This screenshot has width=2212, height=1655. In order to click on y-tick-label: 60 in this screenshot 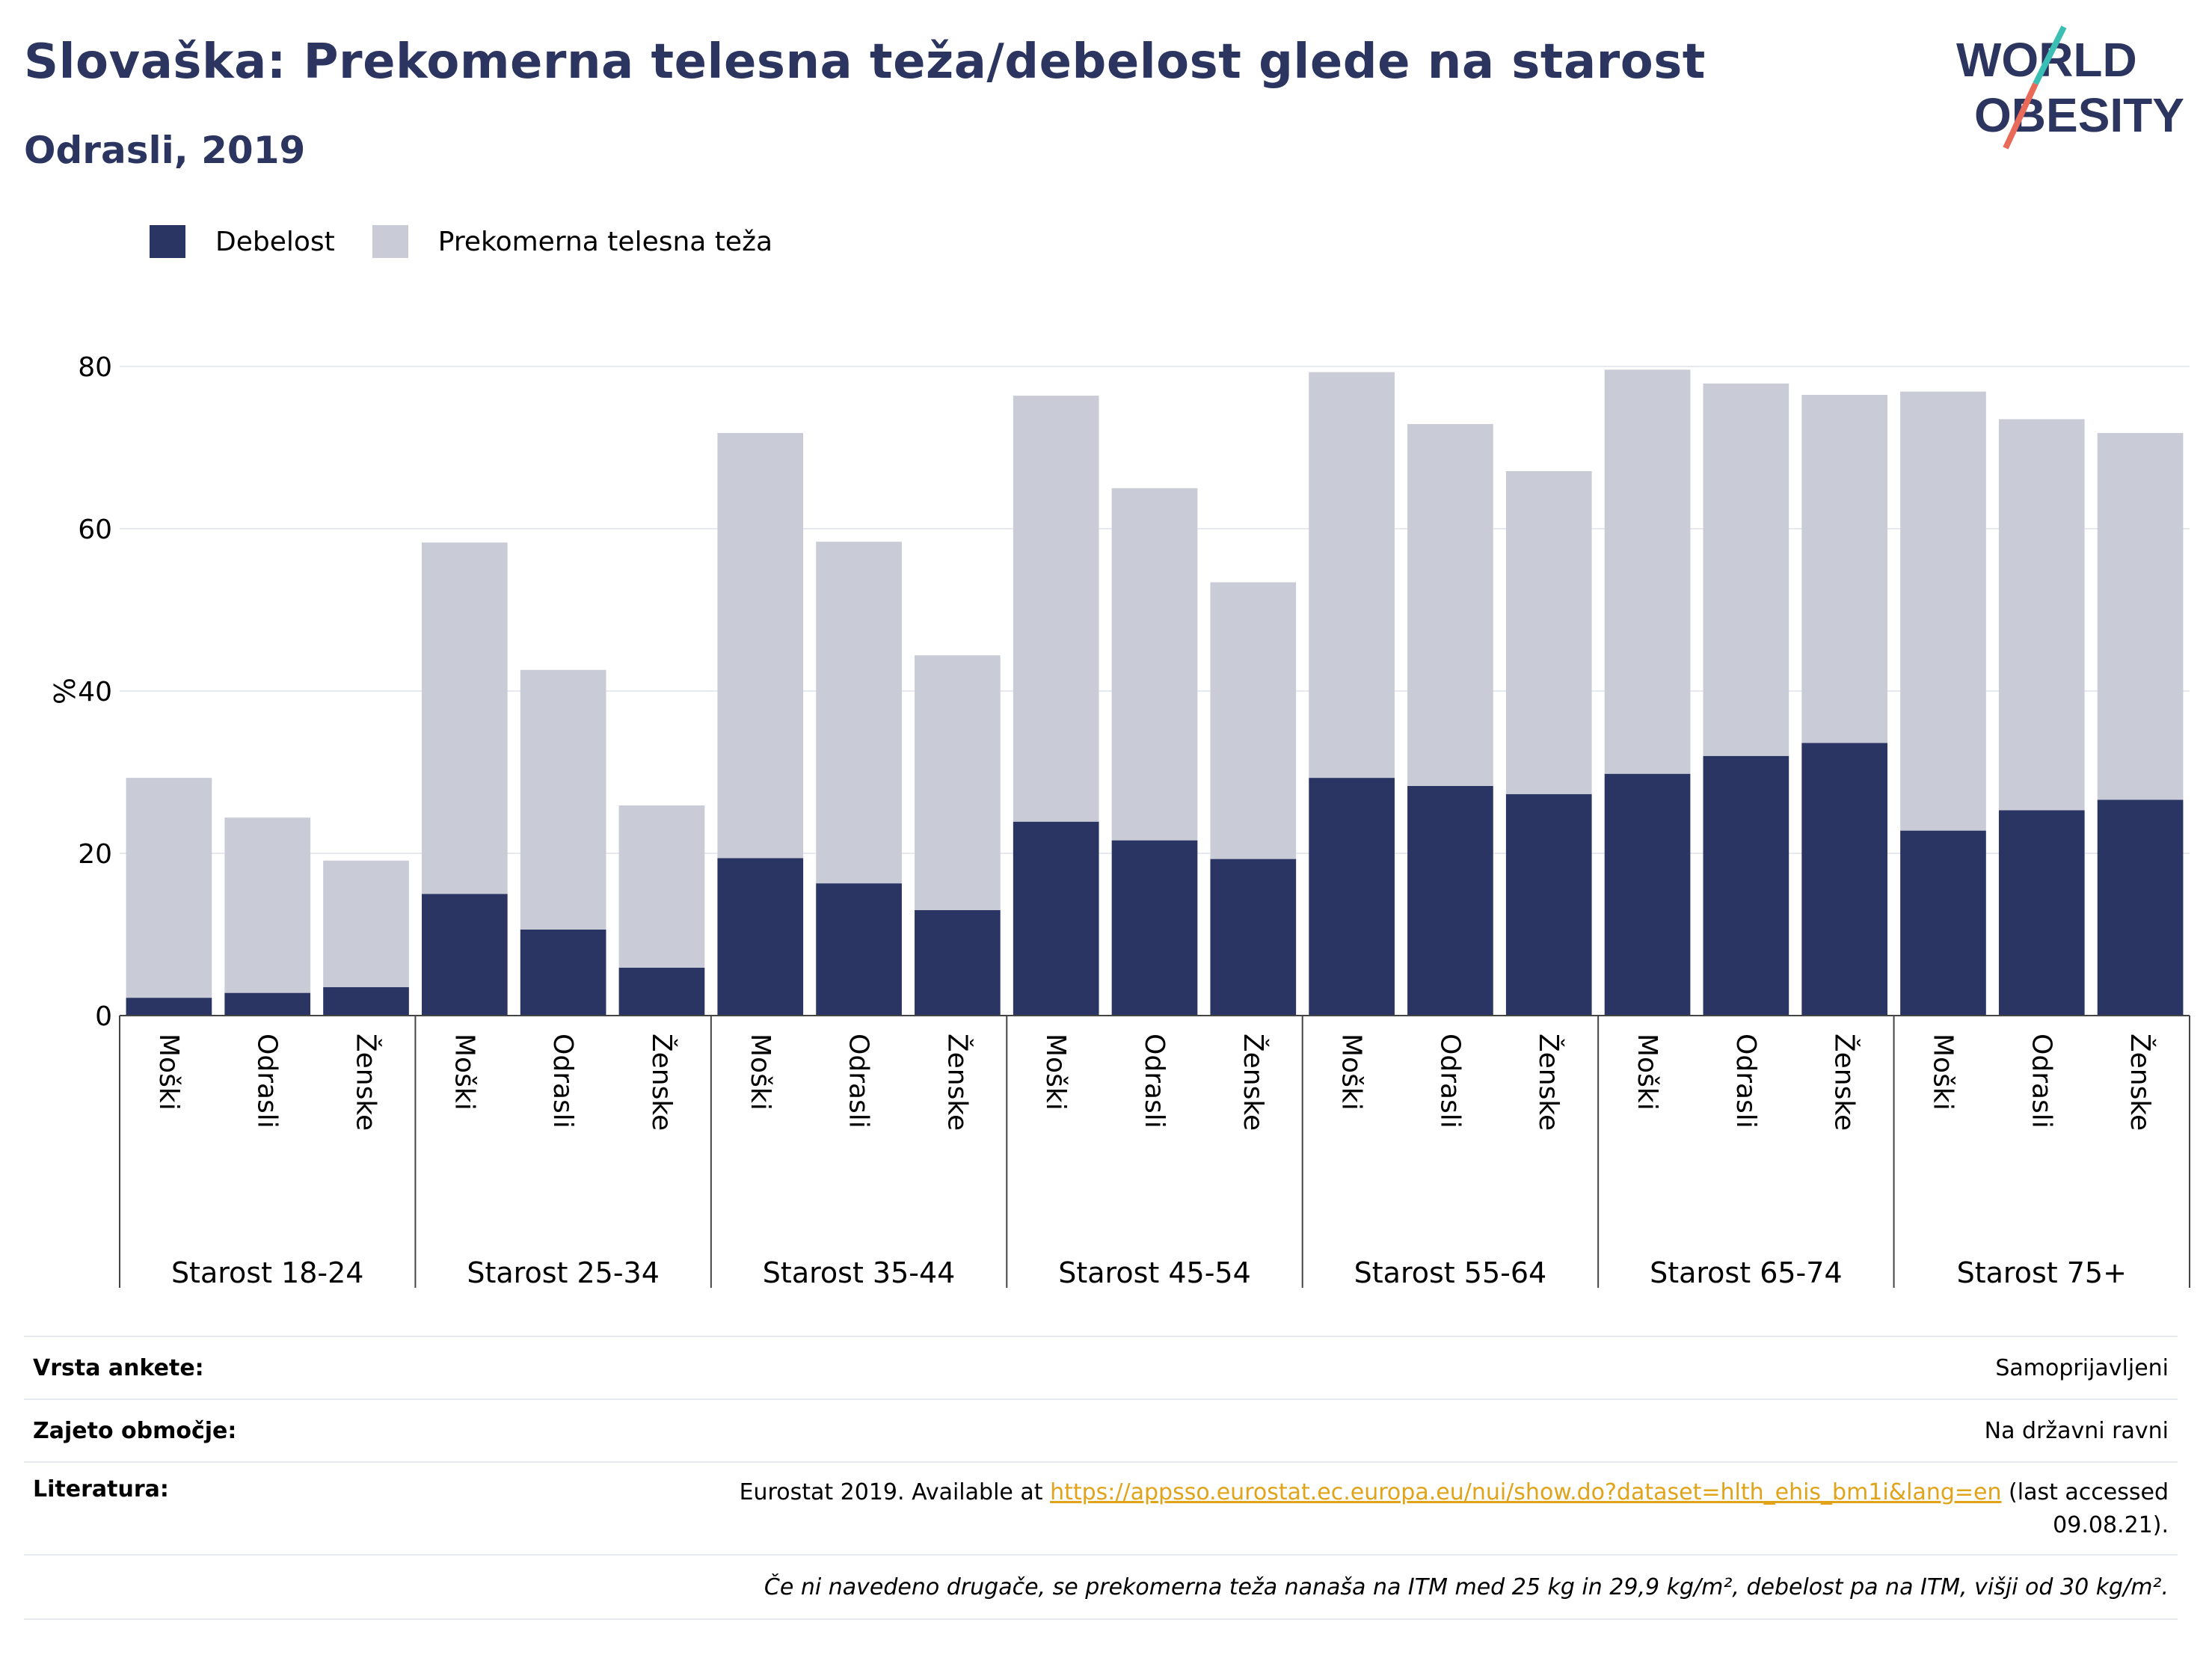, I will do `click(95, 530)`.